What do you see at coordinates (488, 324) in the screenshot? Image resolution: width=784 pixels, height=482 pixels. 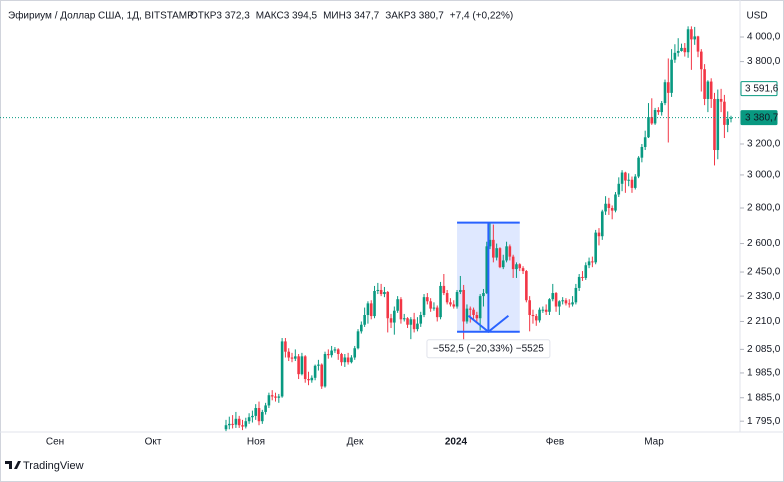 I see `measure-arrowhead` at bounding box center [488, 324].